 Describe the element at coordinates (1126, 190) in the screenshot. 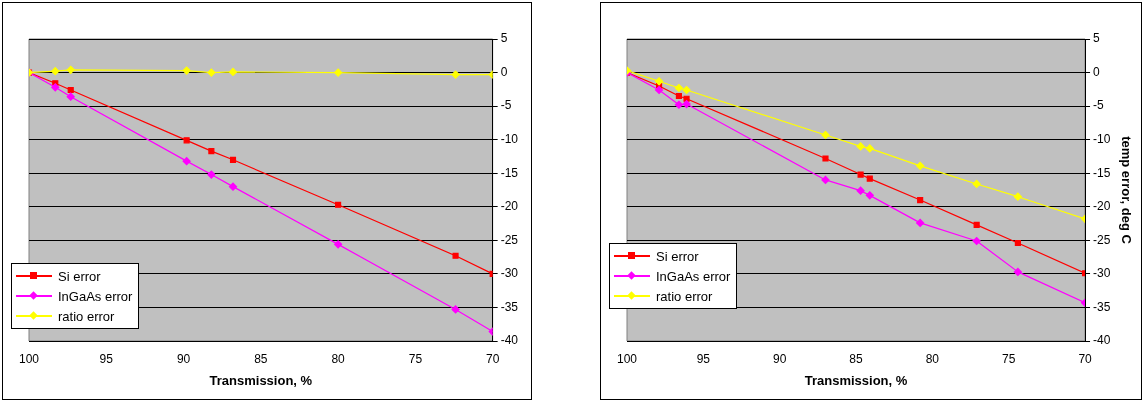

I see `y-axis-title: temp error, deg C` at that location.